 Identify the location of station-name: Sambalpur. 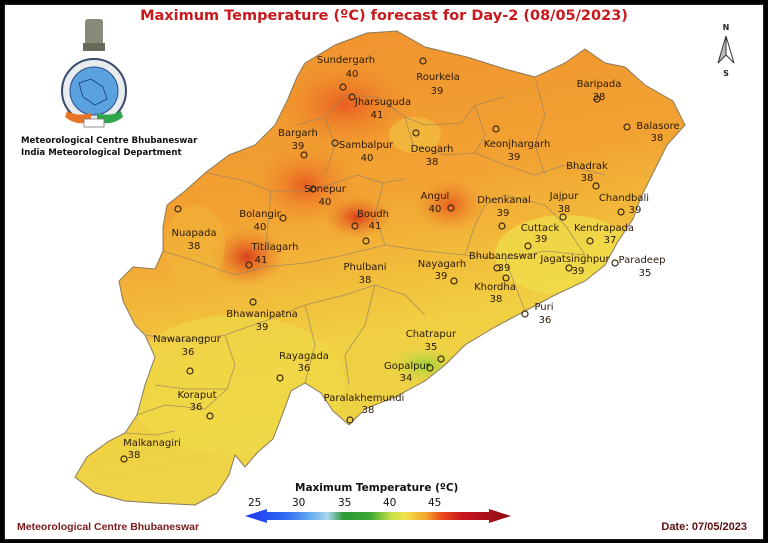
(366, 145).